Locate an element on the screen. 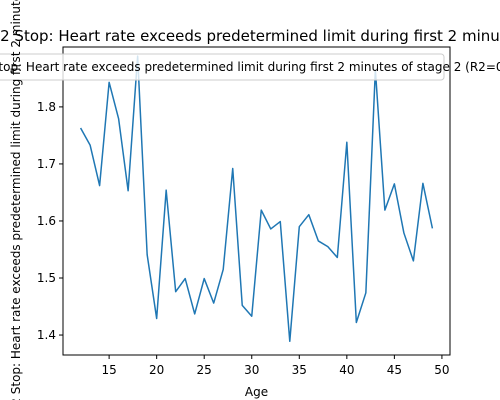 This screenshot has height=400, width=500. y-axis-ticks: 1.4 1.5 1.6 1.7 1.8 is located at coordinates (50, 221).